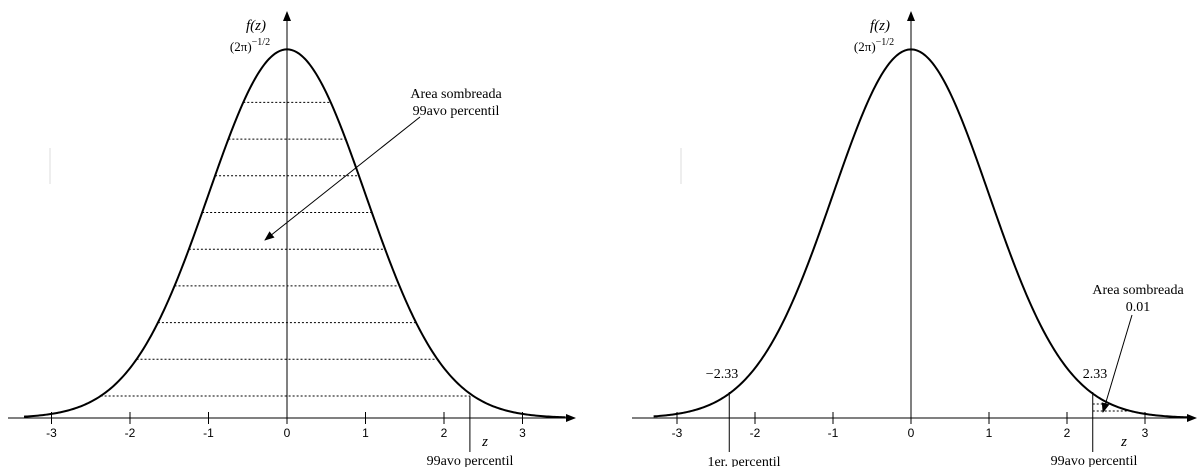  What do you see at coordinates (1123, 442) in the screenshot?
I see `right-x-axis-label: z` at bounding box center [1123, 442].